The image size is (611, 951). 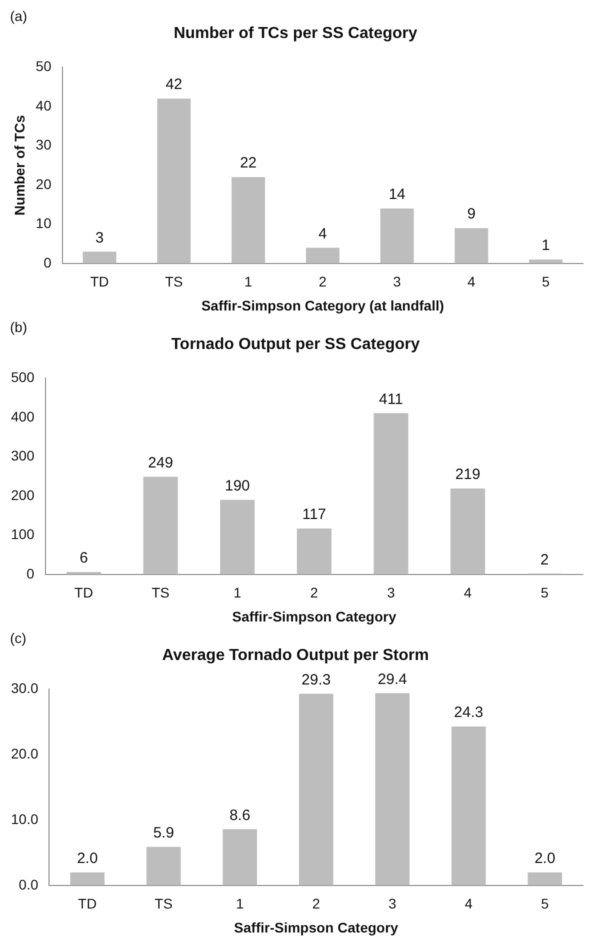 What do you see at coordinates (544, 559) in the screenshot?
I see `data-label: 2` at bounding box center [544, 559].